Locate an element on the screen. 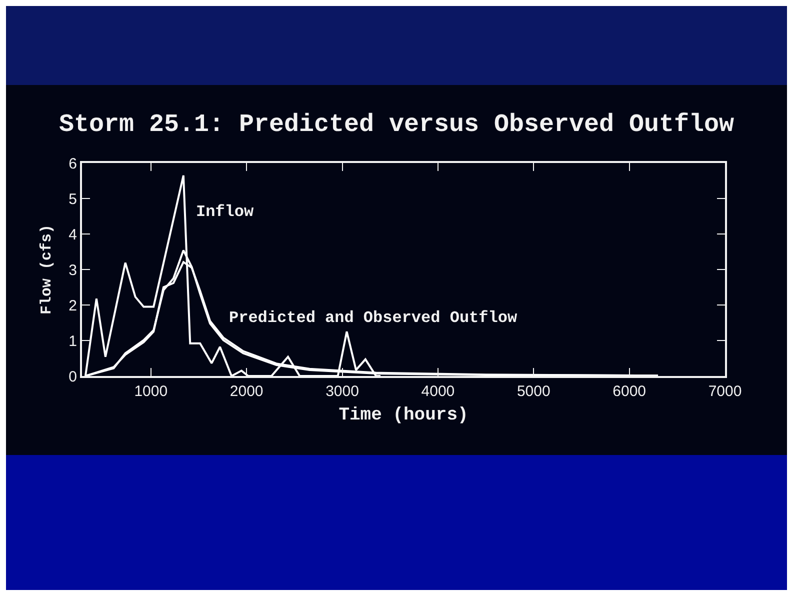 Image resolution: width=793 pixels, height=596 pixels. y-tick-label: 6 is located at coordinates (72, 163).